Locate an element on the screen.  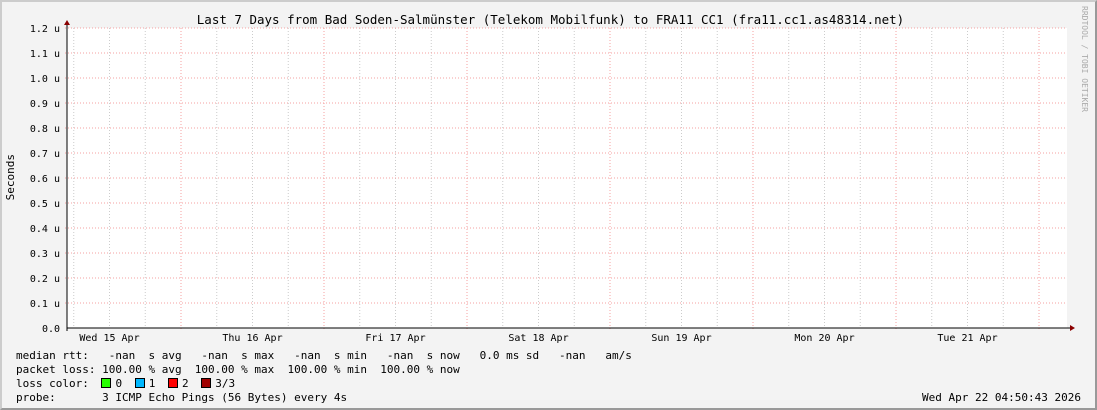
y-tick-label: 0.6 u is located at coordinates (45, 179).